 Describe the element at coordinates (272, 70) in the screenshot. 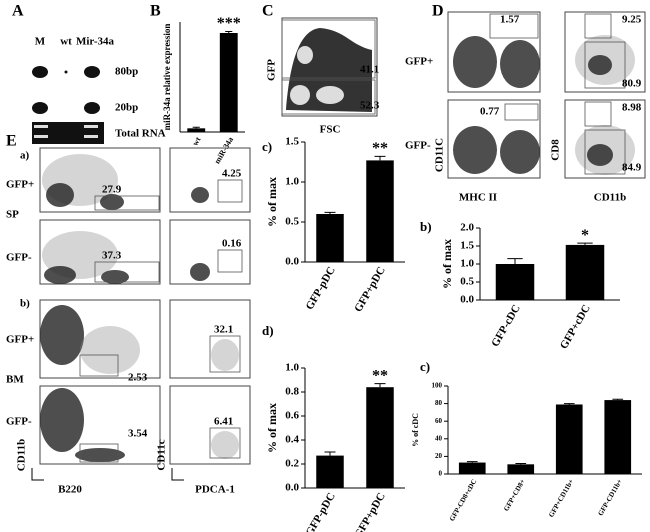

I see `axis-label: GFP` at that location.